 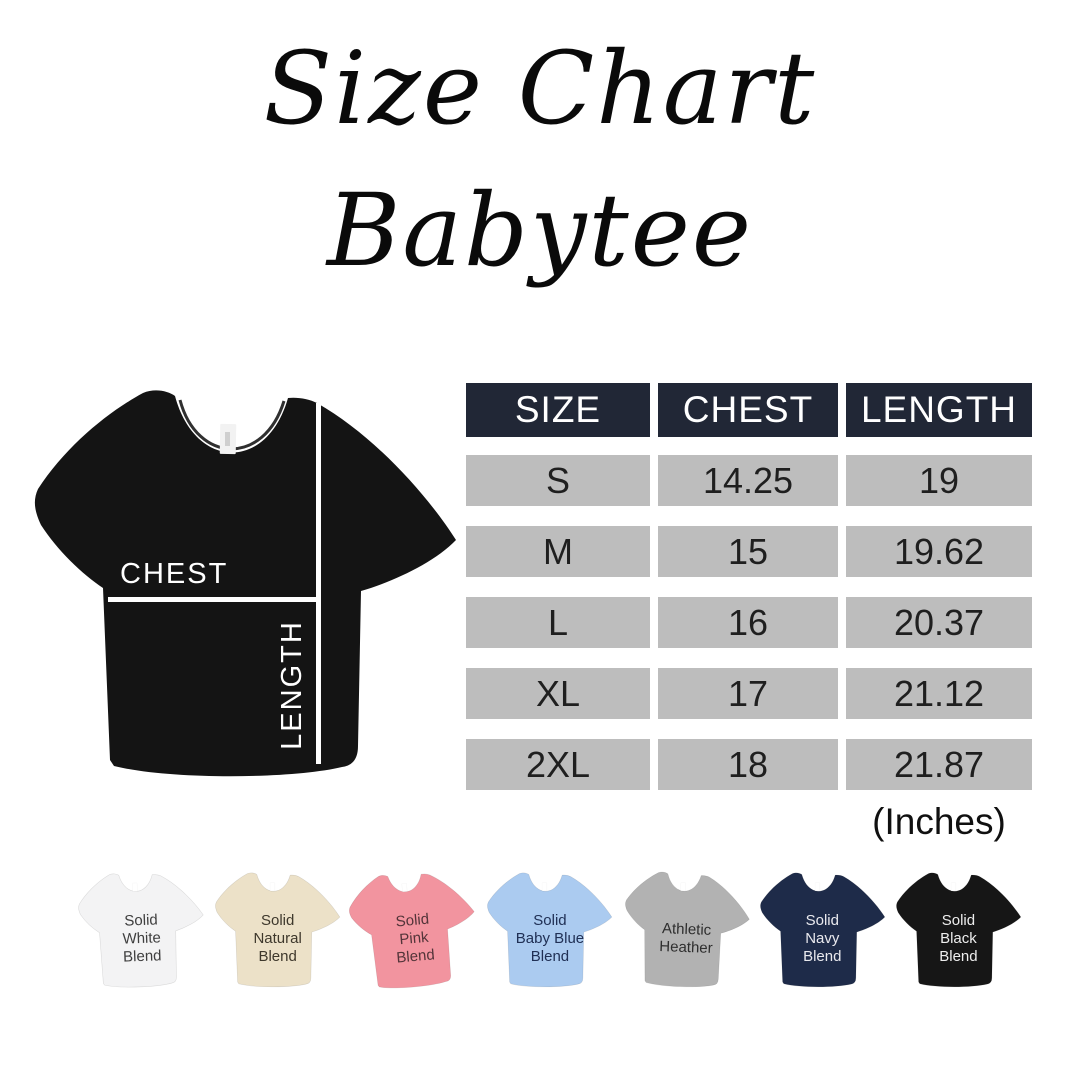 What do you see at coordinates (558, 410) in the screenshot?
I see `column-header-size: SIZE` at bounding box center [558, 410].